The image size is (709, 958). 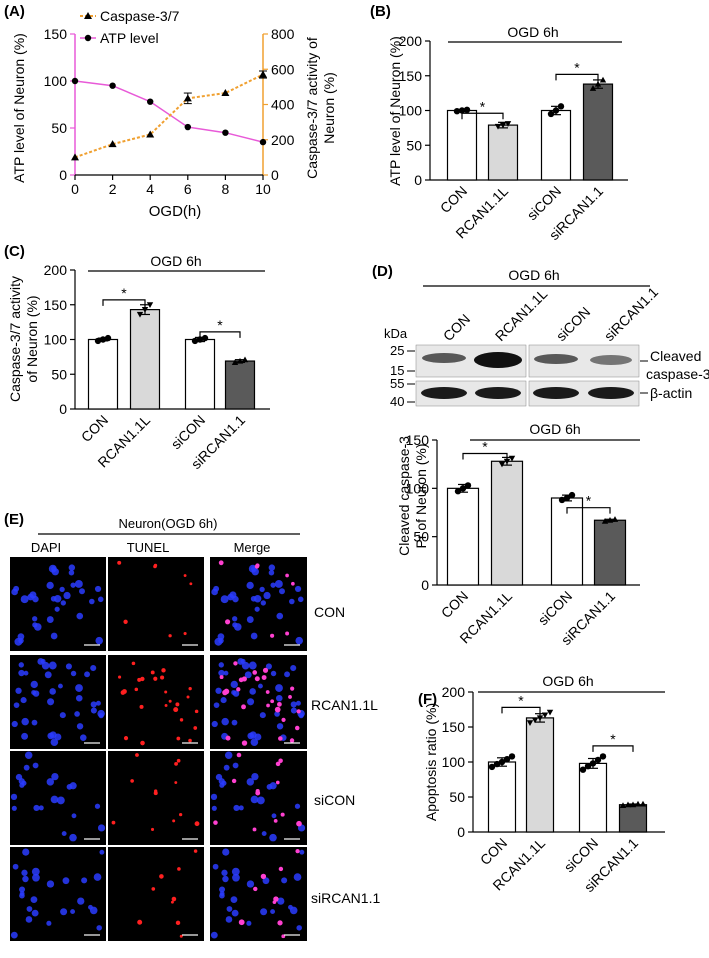 I want to click on y-tick-label: 0, so click(x=418, y=180).